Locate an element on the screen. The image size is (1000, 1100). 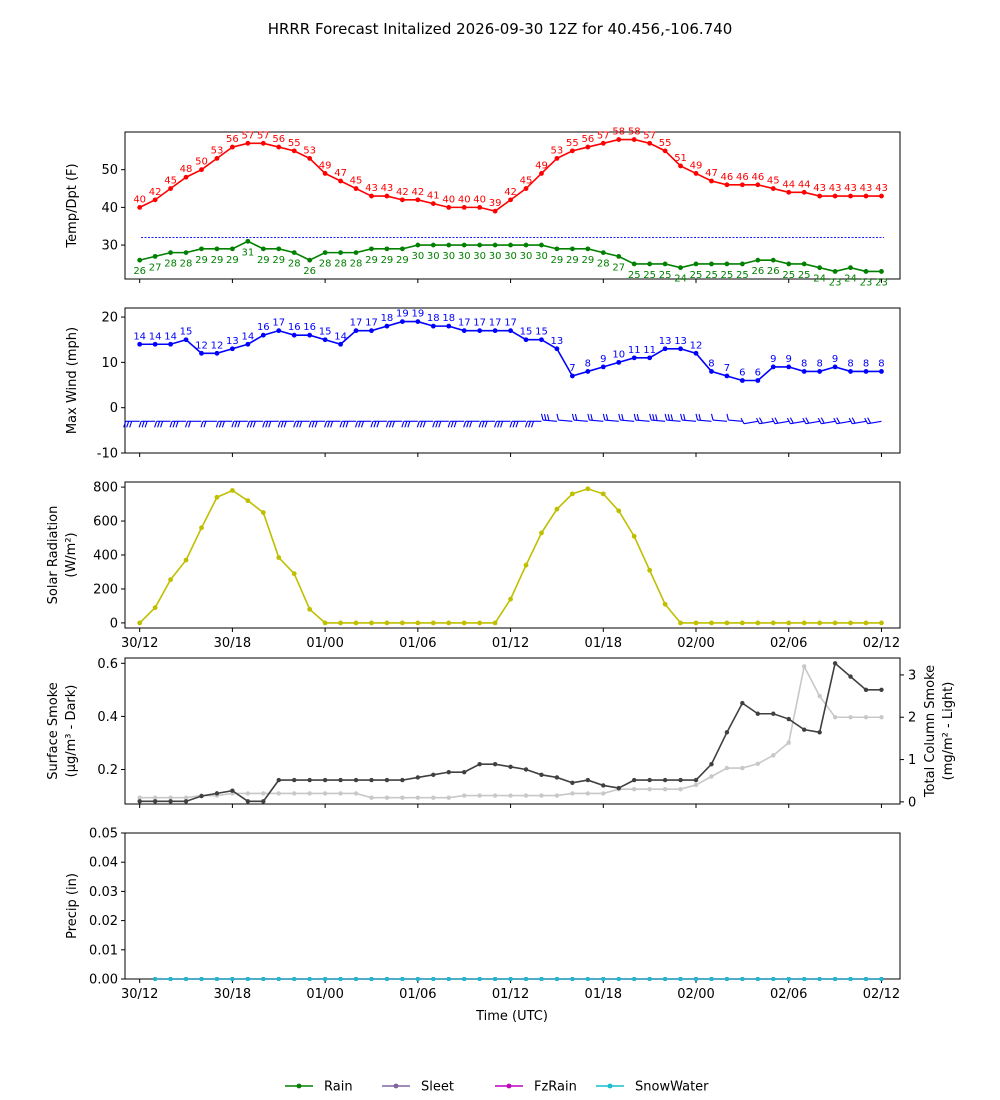
temperature-data-label: 46 is located at coordinates (742, 177).